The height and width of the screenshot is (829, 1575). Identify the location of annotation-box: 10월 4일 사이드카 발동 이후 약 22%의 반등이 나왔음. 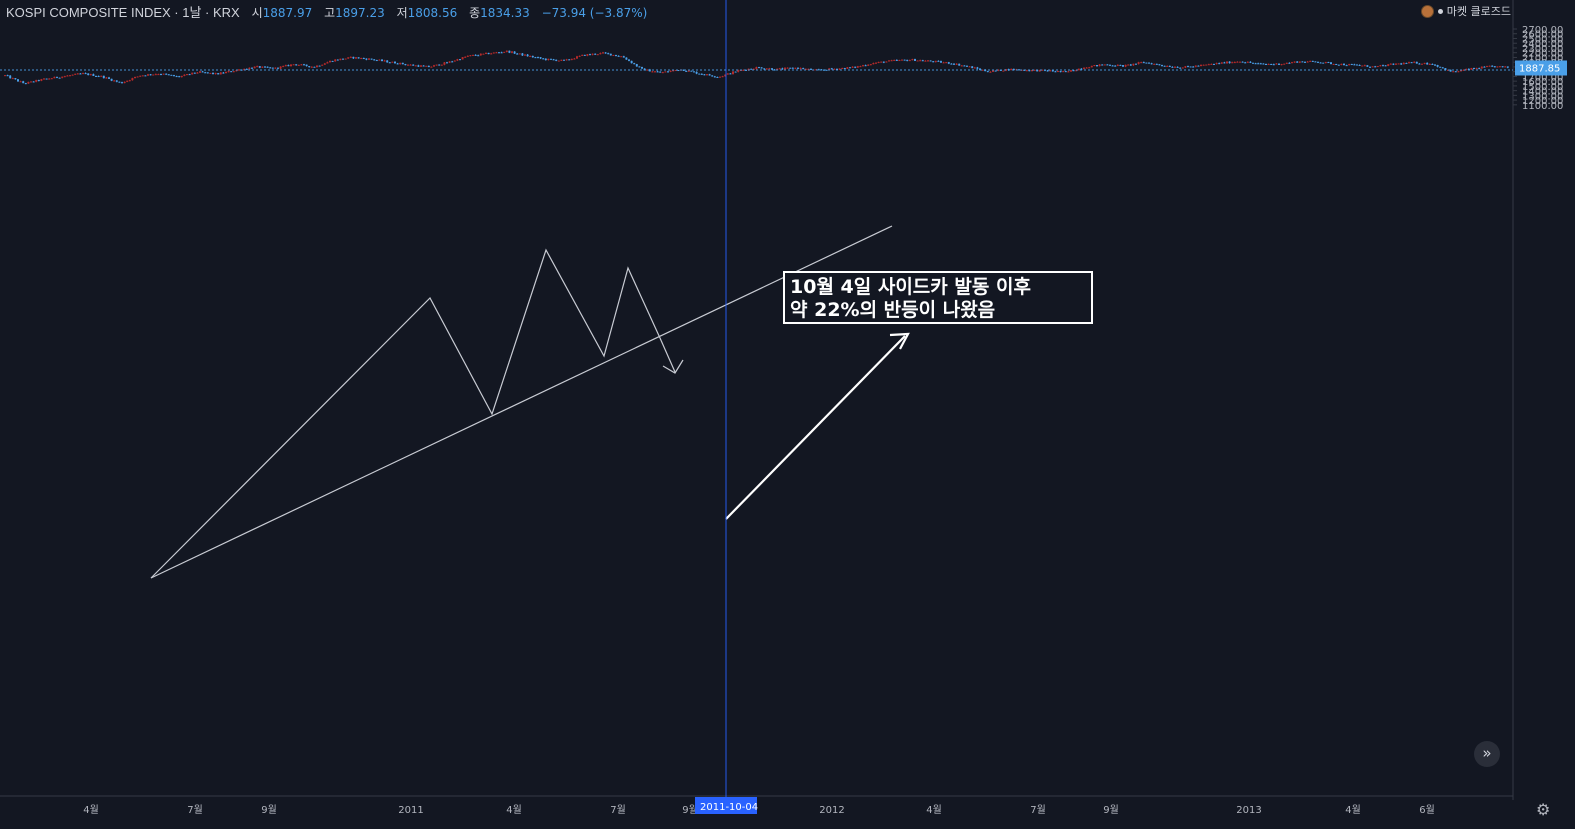
(938, 297).